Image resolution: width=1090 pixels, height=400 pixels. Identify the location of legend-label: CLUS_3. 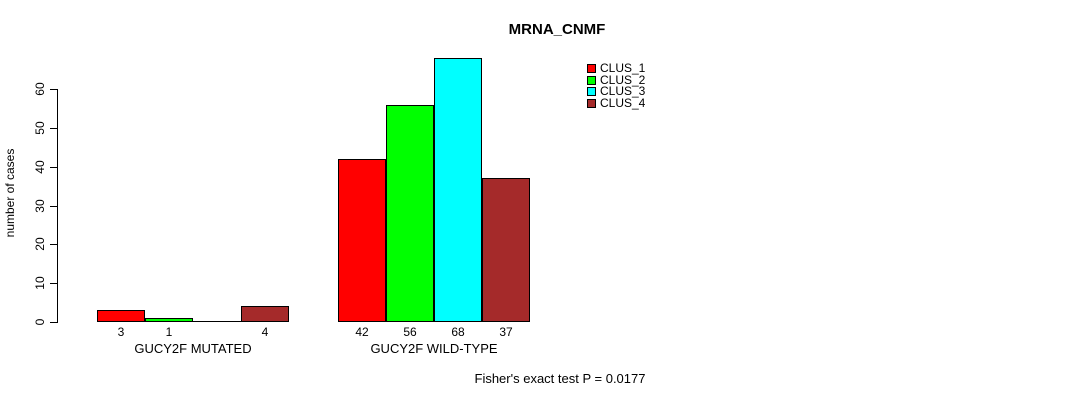
(623, 91).